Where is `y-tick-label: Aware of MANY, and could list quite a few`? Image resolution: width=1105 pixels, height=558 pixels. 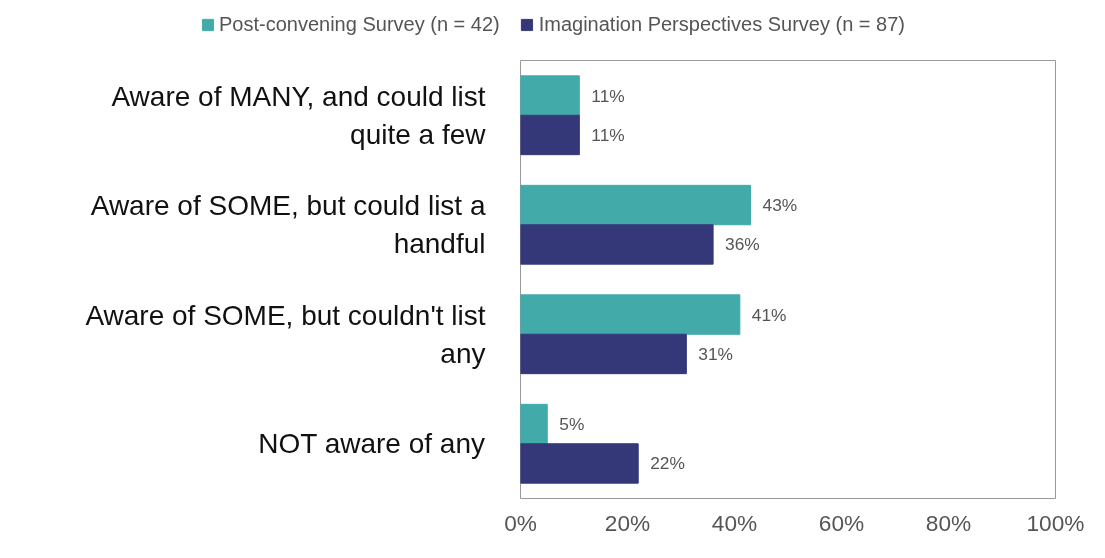 y-tick-label: Aware of MANY, and could list quite a few is located at coordinates (299, 115).